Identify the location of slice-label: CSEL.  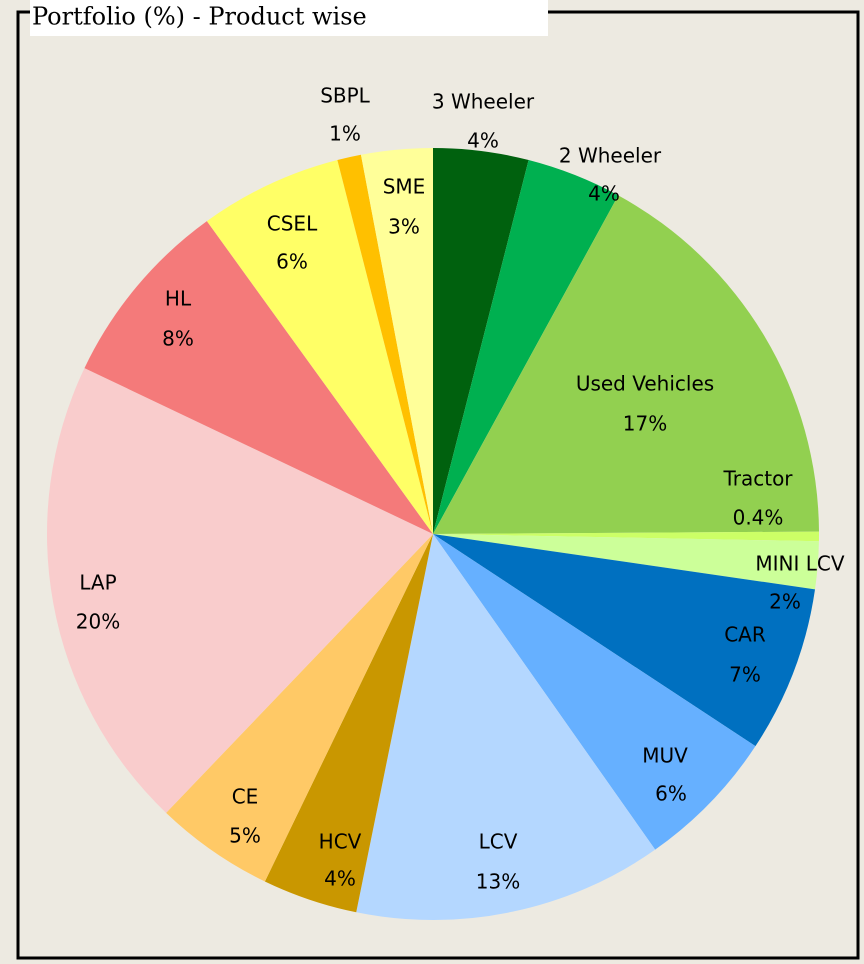
(292, 224).